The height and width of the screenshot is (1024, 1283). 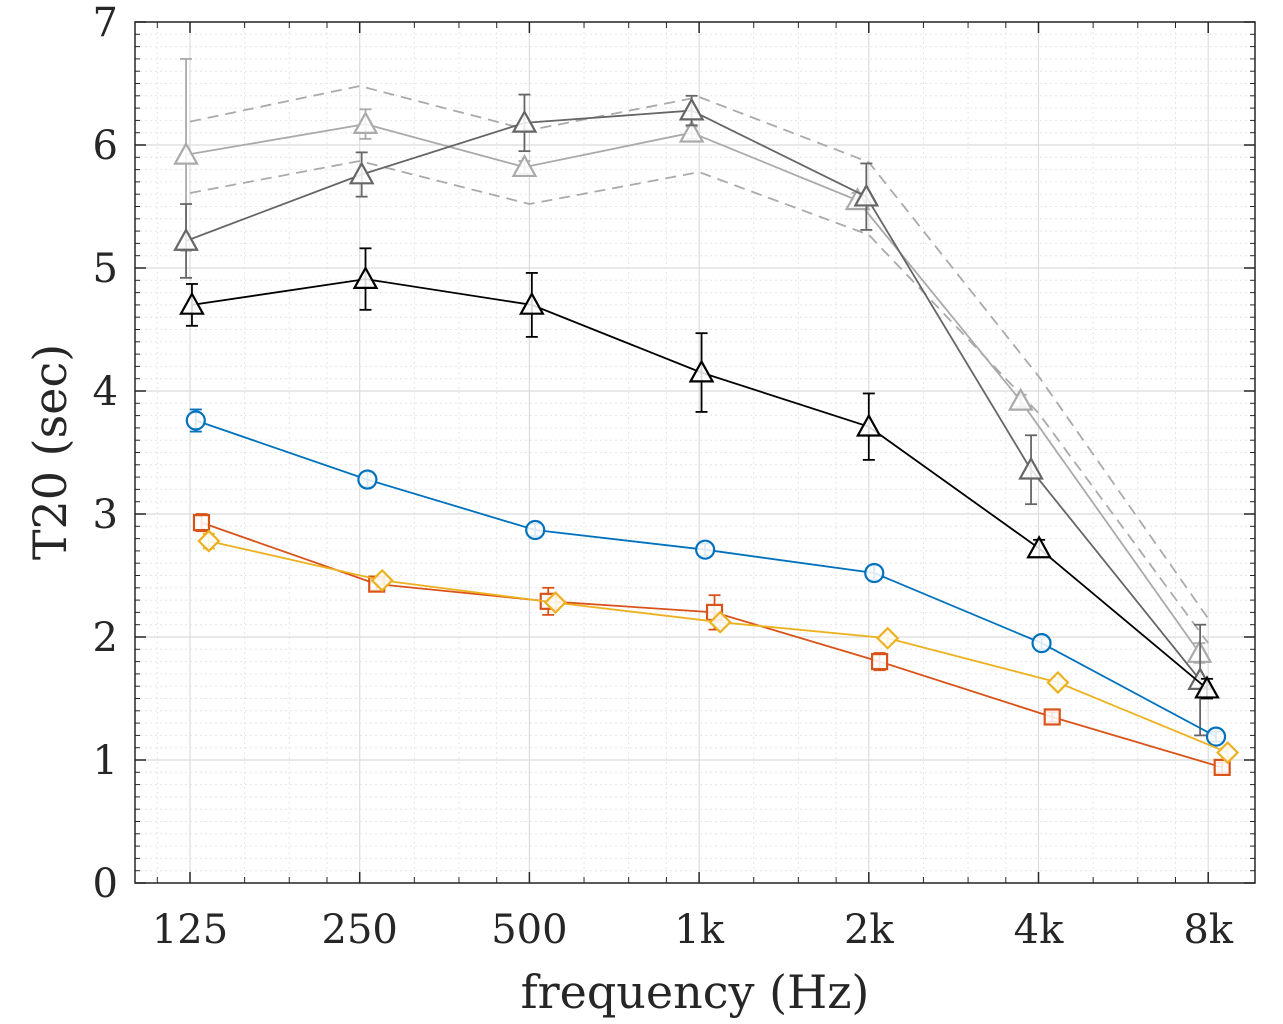 I want to click on x-tick-label: 250, so click(x=360, y=930).